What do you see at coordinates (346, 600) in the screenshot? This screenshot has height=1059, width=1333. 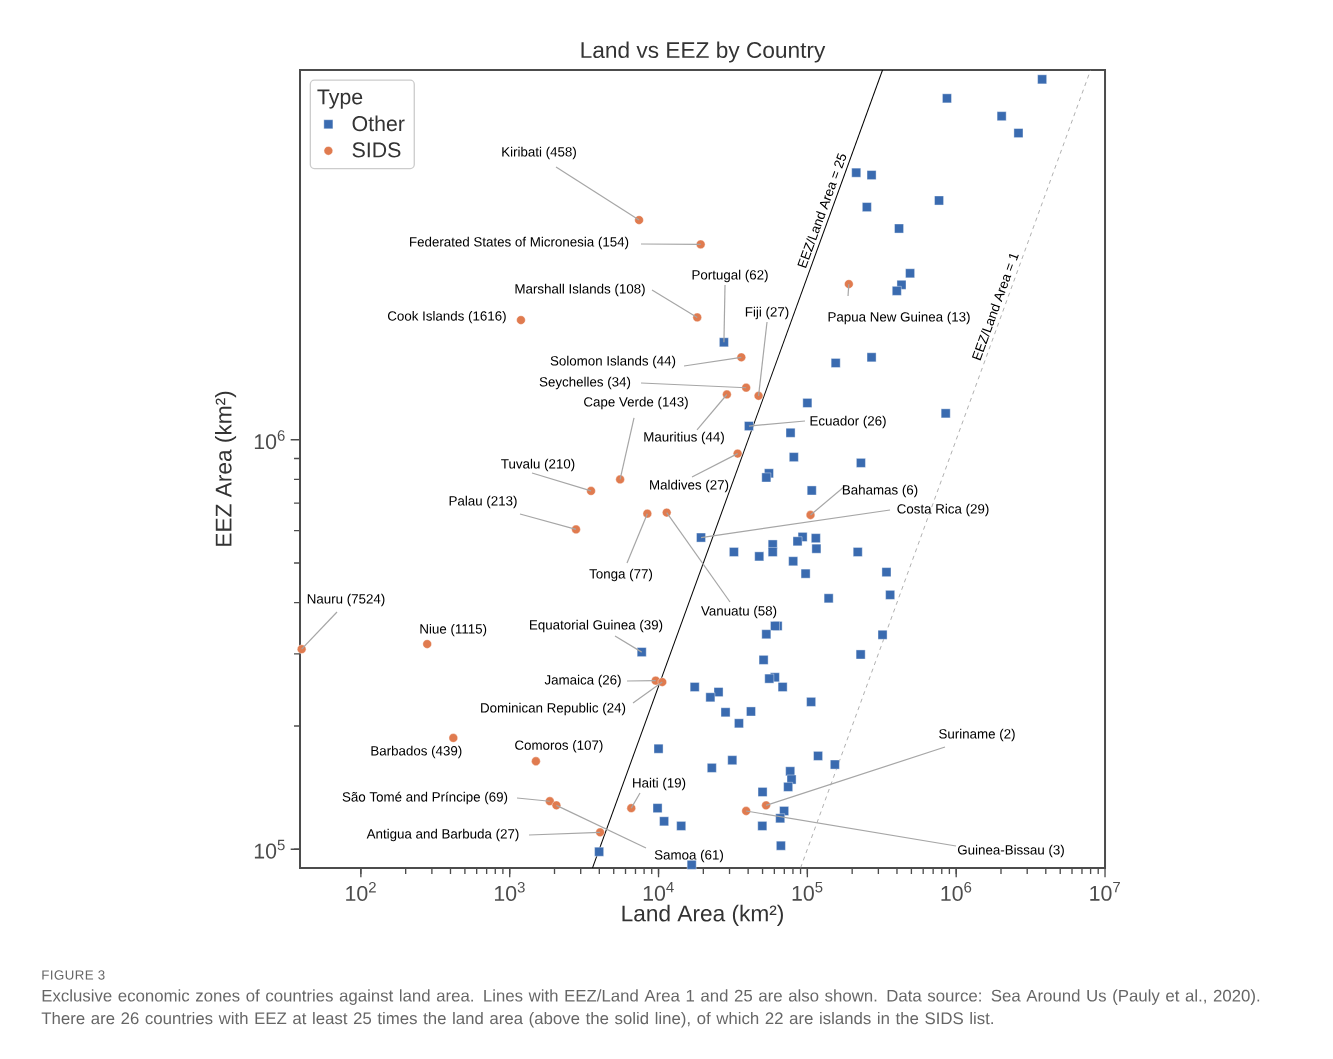 I see `annotation: Nauru (7524)` at bounding box center [346, 600].